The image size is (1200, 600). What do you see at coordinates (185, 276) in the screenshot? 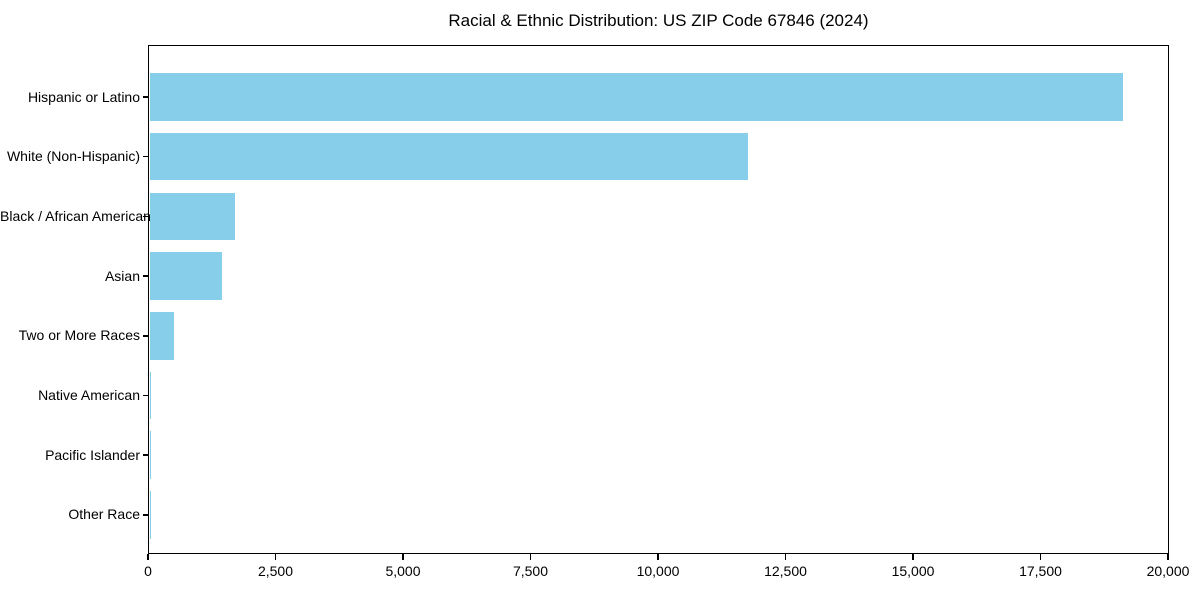
I see `bar-asian` at bounding box center [185, 276].